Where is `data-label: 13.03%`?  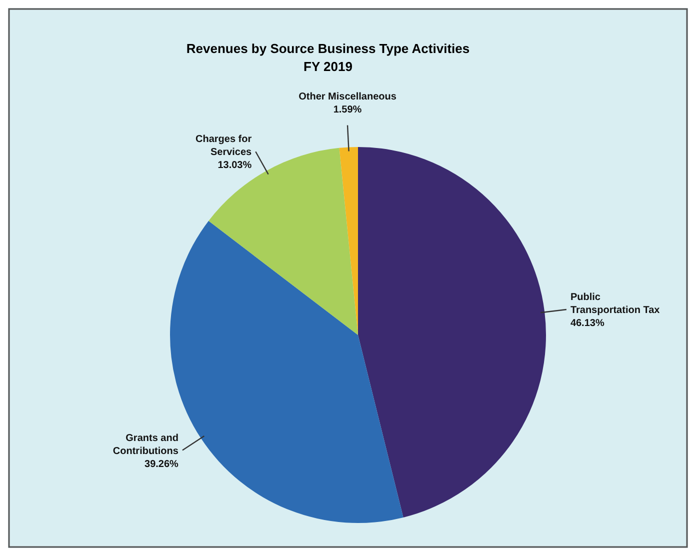 data-label: 13.03% is located at coordinates (235, 166).